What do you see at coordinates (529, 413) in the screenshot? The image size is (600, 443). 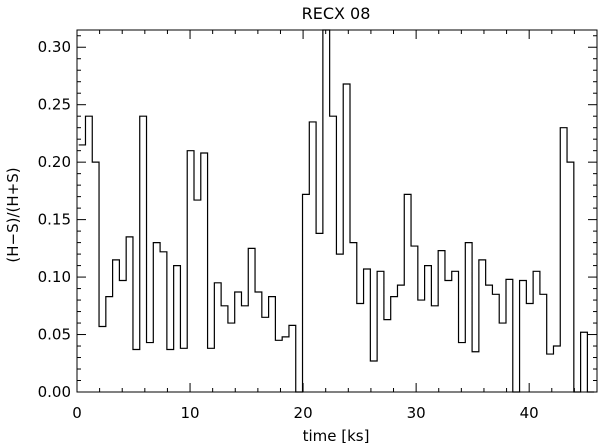 I see `x-tick-label: 40` at bounding box center [529, 413].